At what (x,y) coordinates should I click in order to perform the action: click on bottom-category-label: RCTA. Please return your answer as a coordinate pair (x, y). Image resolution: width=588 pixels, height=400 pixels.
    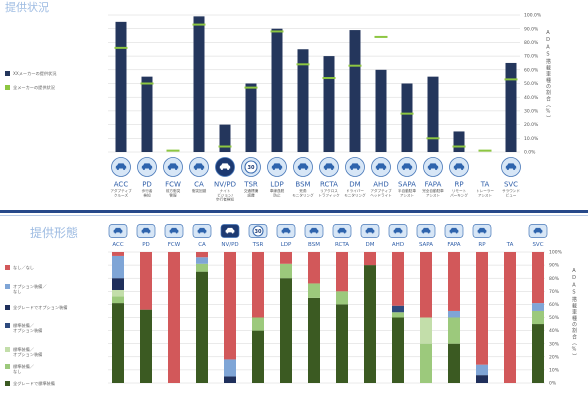
    Looking at the image, I should click on (342, 245).